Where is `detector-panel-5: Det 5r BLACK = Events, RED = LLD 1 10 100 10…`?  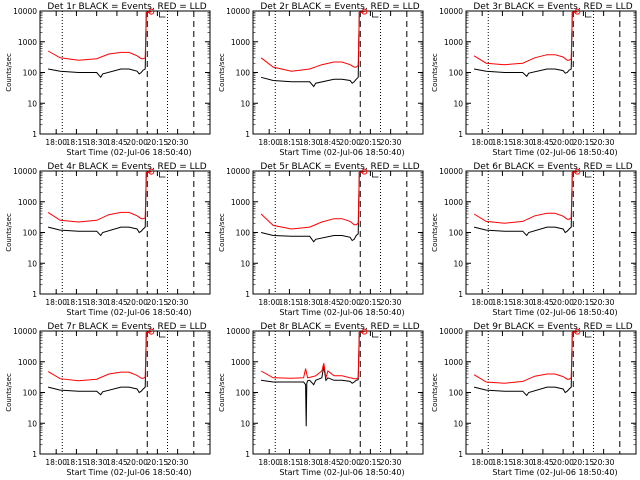 detector-panel-5: Det 5r BLACK = Events, RED = LLD 1 10 100 10… is located at coordinates (321, 239).